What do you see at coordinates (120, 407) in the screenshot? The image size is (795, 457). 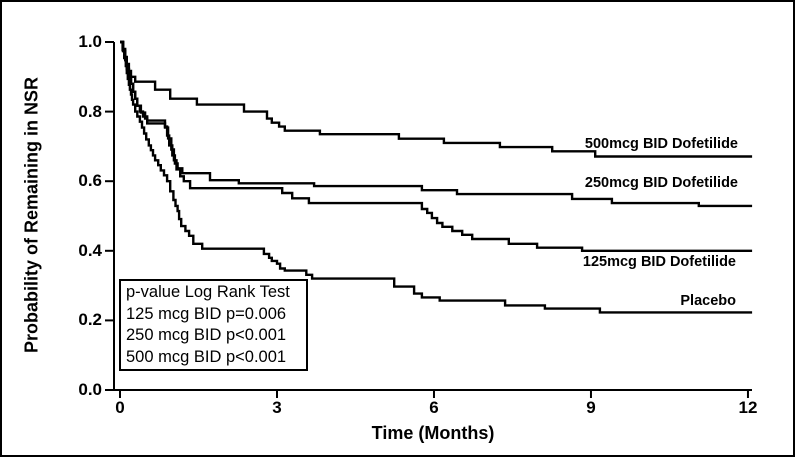 I see `x-tick-label: 0` at bounding box center [120, 407].